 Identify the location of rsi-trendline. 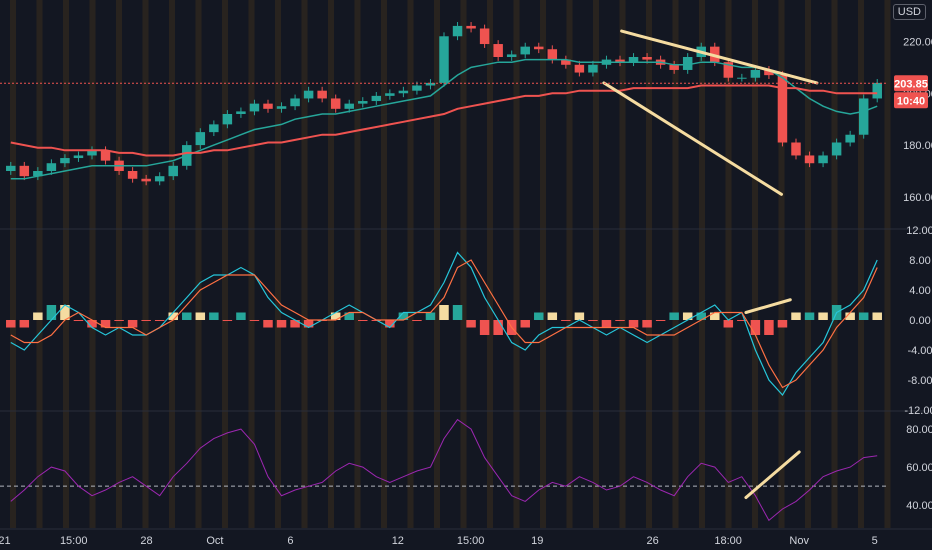
(772, 475).